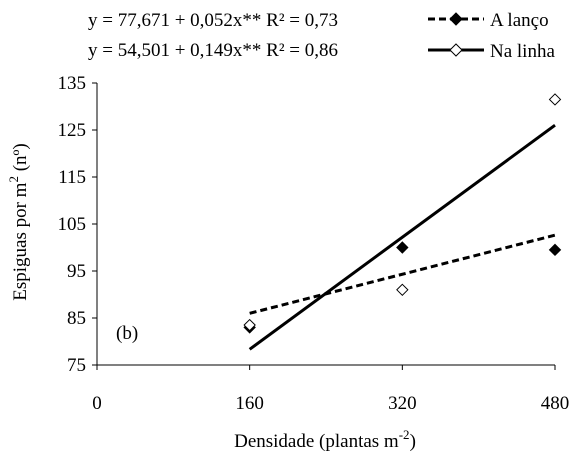 Image resolution: width=587 pixels, height=457 pixels. Describe the element at coordinates (213, 50) in the screenshot. I see `legend-equation-na-linha: y = 54,501 + 0,149x** R² = 0,86` at that location.